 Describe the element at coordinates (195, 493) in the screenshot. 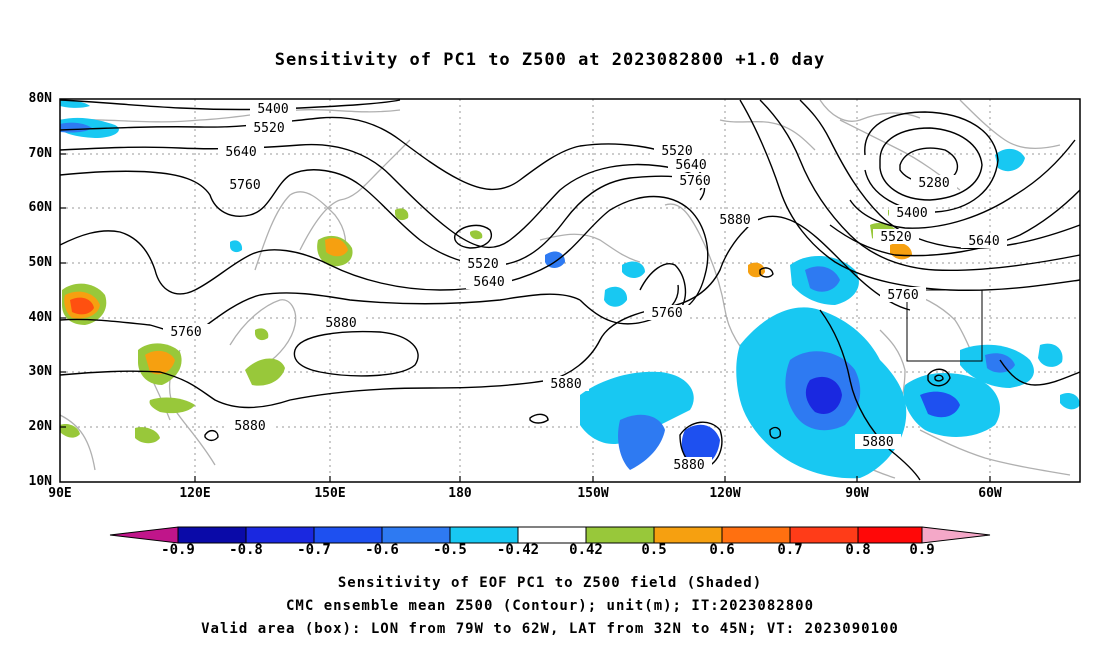

I see `lon-label: 120E` at that location.